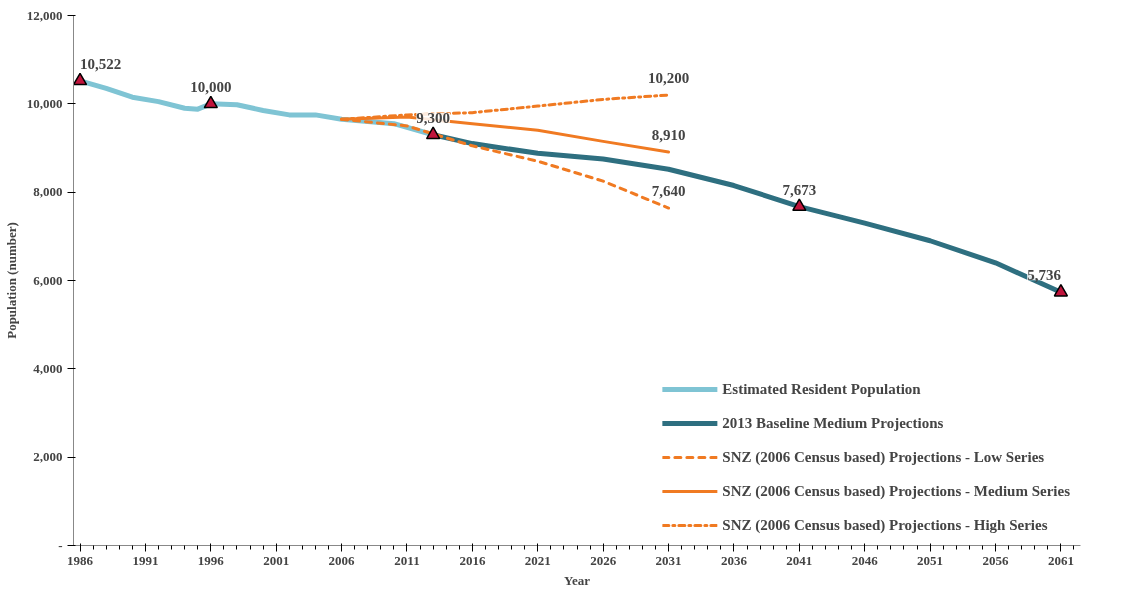 Image resolution: width=1143 pixels, height=596 pixels. Describe the element at coordinates (668, 134) in the screenshot. I see `data-label: 8,910` at that location.